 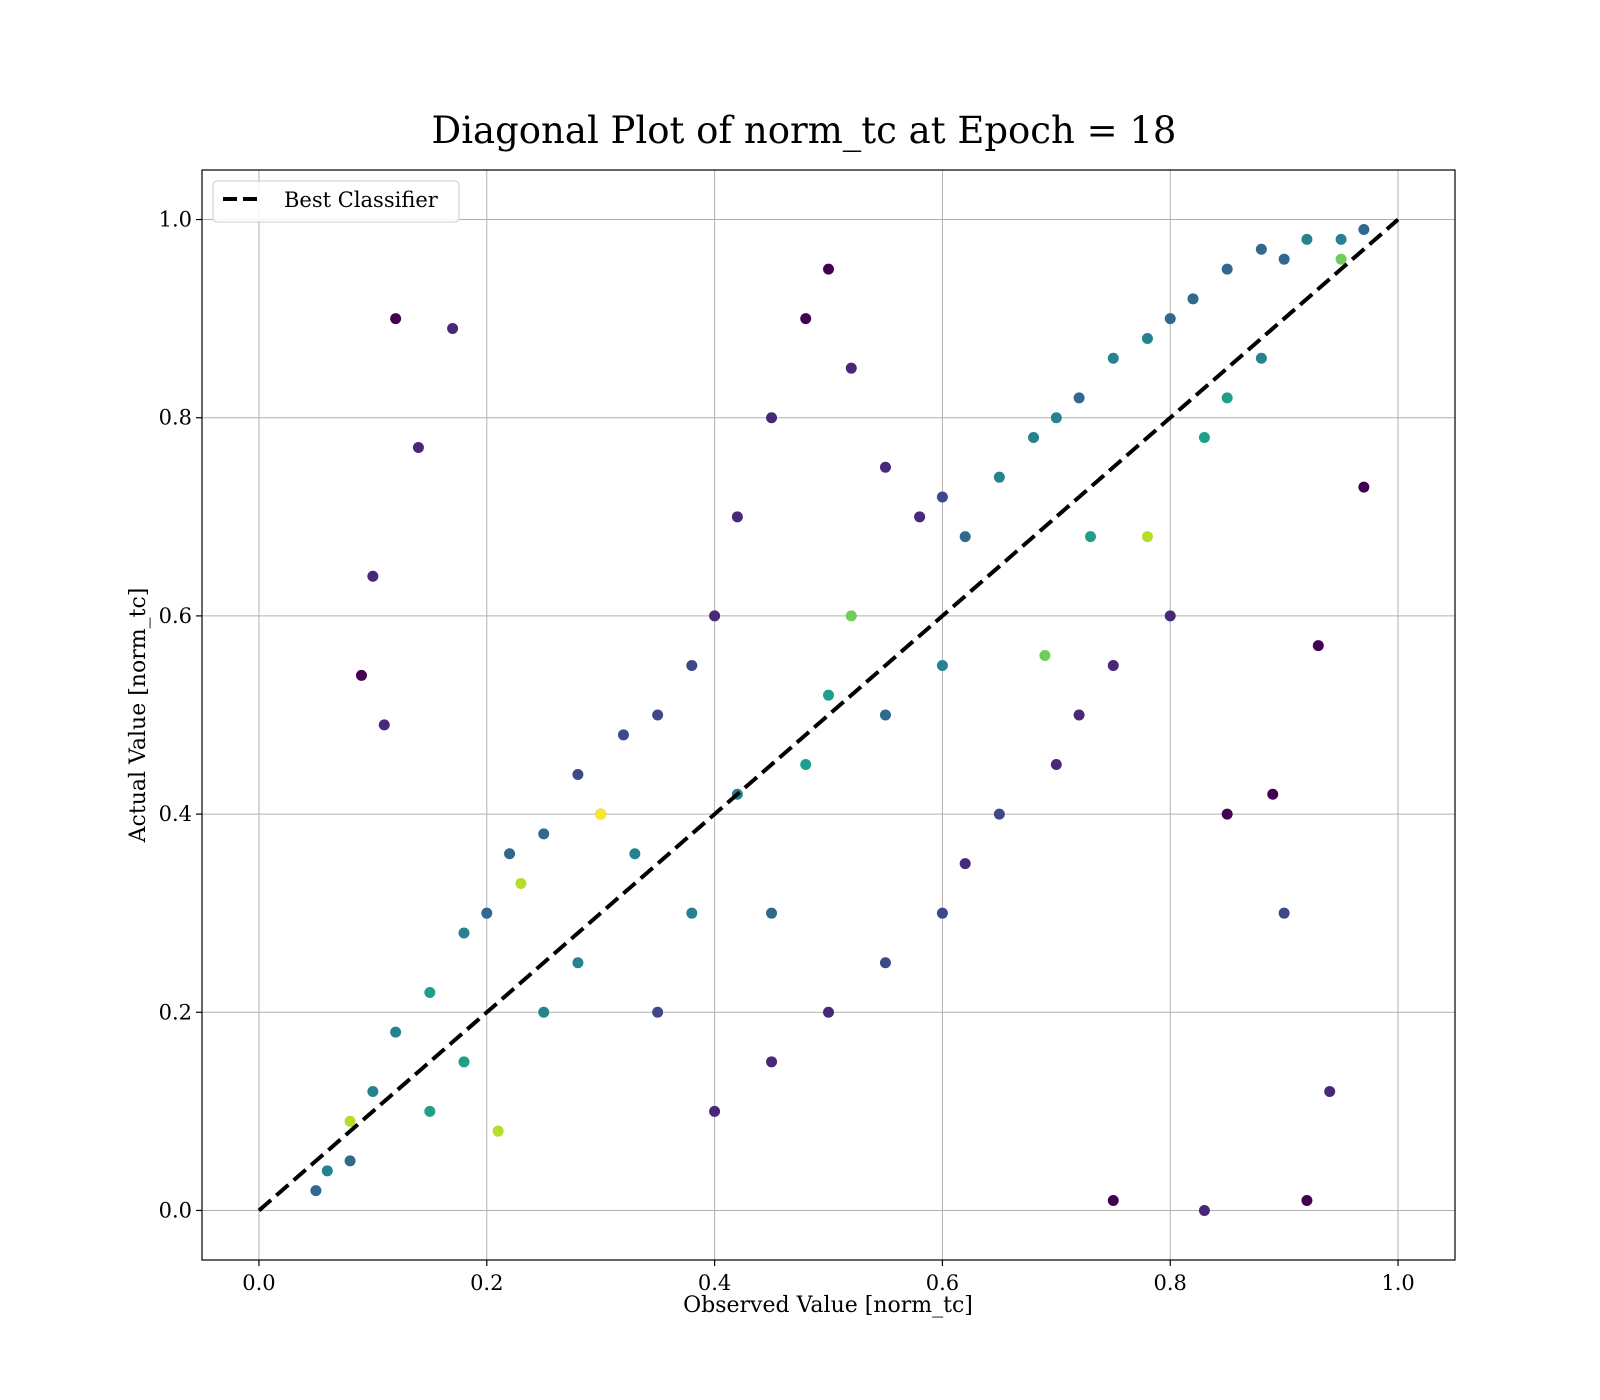 I want to click on chart-title: Diagonal Plot of norm_tc at Epoch = 18, so click(x=804, y=131).